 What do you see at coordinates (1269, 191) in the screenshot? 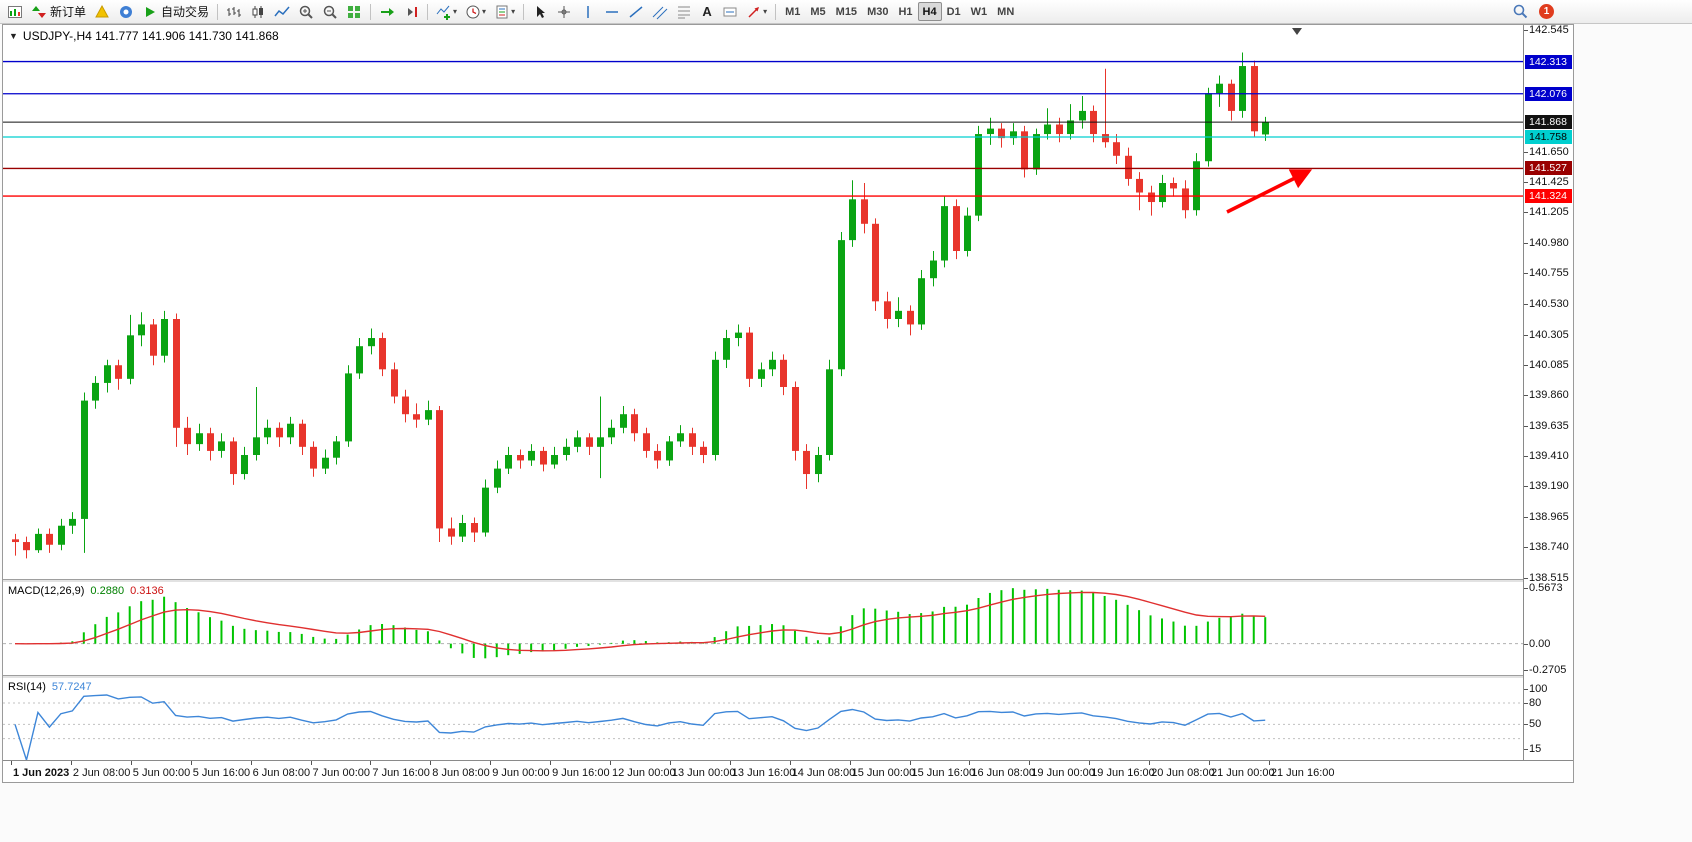
I see `trend-arrow-annotation` at bounding box center [1269, 191].